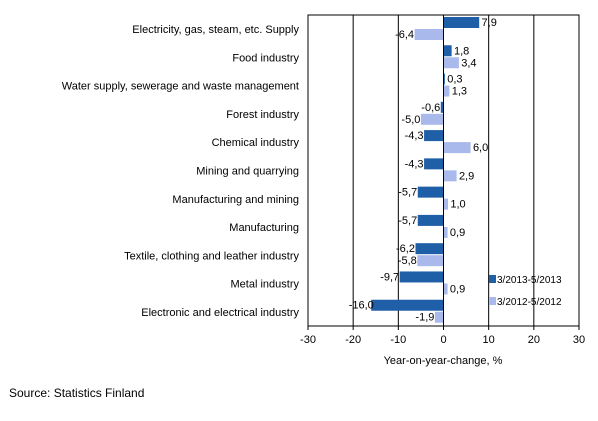  What do you see at coordinates (461, 51) in the screenshot?
I see `value-label: 1,8` at bounding box center [461, 51].